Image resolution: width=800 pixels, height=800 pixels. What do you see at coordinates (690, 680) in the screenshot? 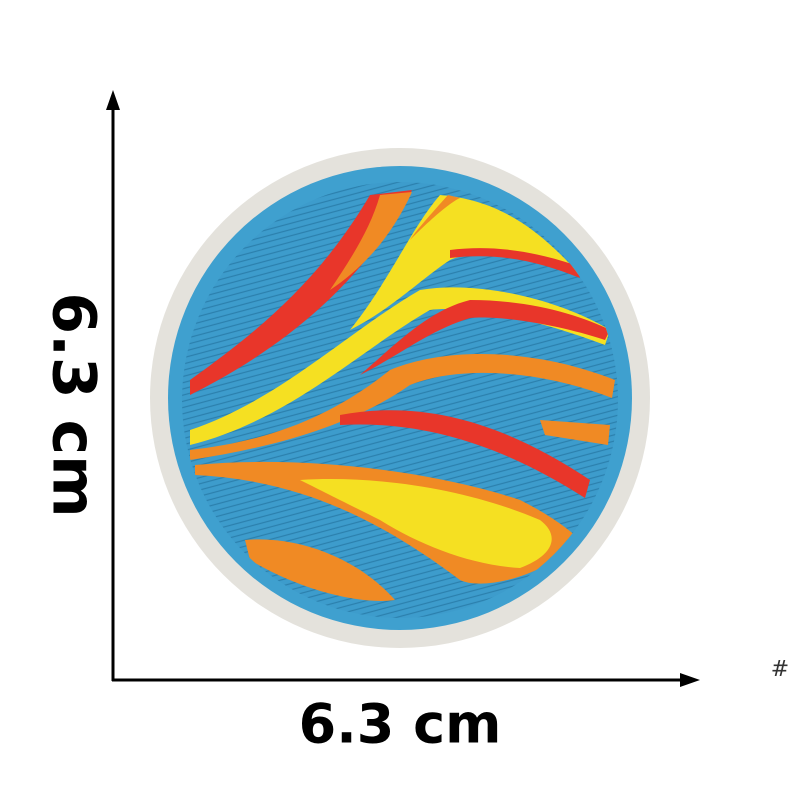
I see `width-arrowhead` at bounding box center [690, 680].